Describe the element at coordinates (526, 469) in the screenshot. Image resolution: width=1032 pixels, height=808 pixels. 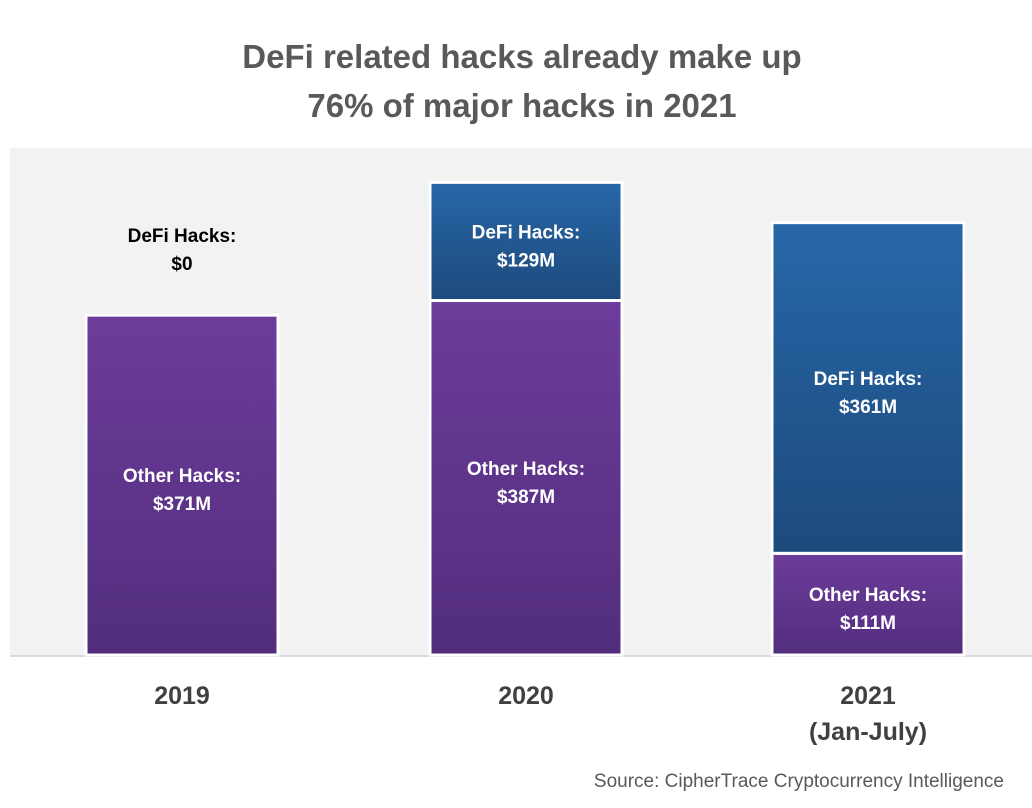
I see `data-label-other-hacks-2020: Other Hacks:` at that location.